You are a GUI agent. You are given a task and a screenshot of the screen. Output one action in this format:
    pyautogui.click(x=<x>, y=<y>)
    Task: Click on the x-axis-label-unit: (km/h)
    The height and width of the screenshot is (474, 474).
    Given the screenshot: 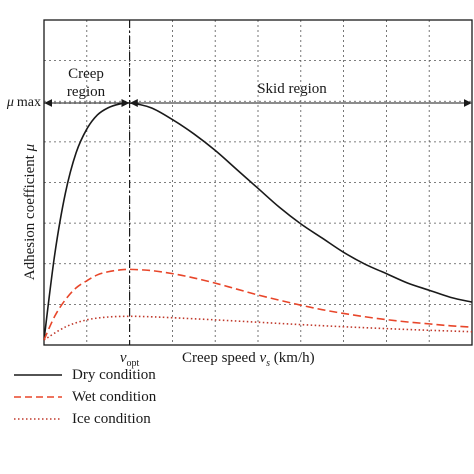 What is the action you would take?
    pyautogui.click(x=292, y=358)
    